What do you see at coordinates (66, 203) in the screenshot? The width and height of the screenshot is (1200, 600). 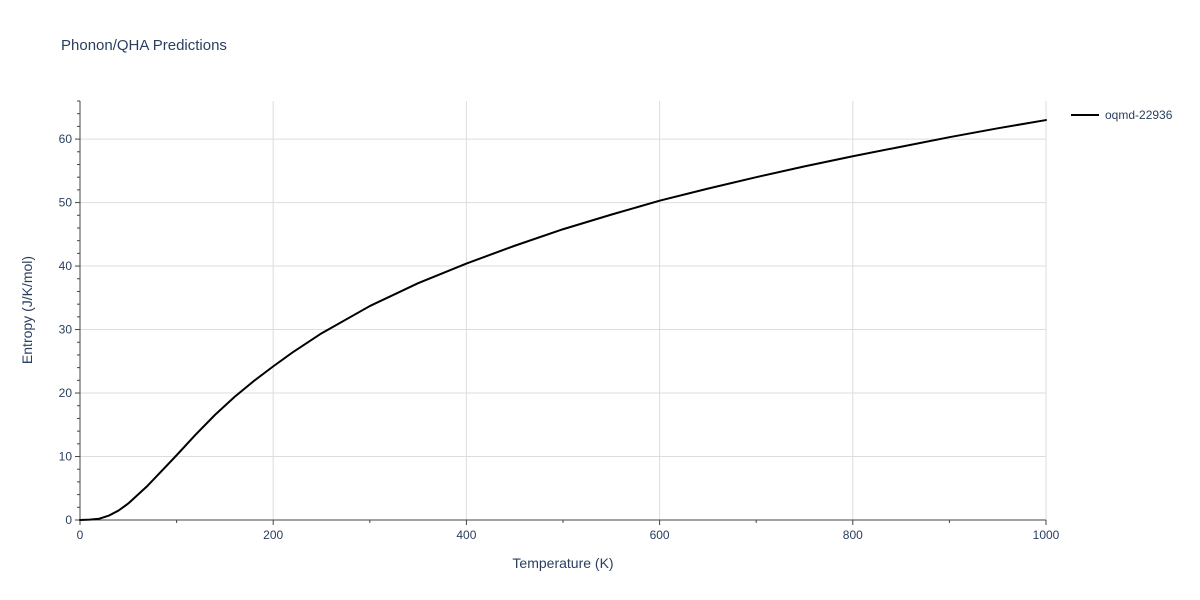 I see `y-tick-label: 50` at bounding box center [66, 203].